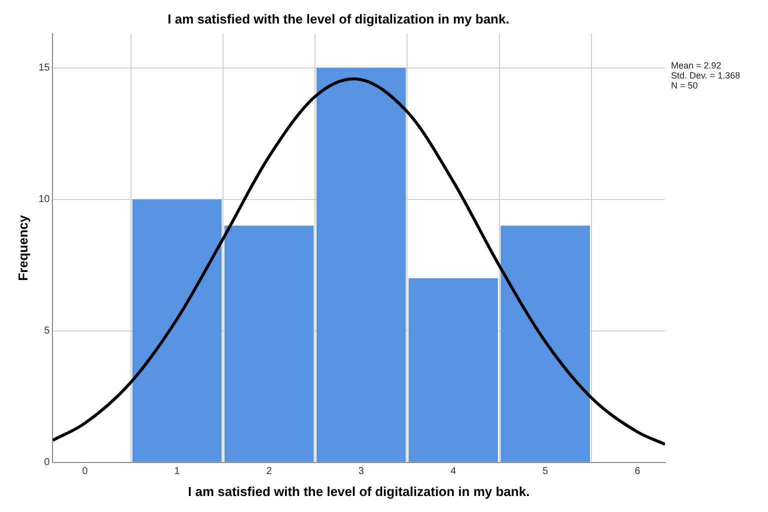 This screenshot has height=512, width=768. I want to click on x-tick-label: 4, so click(453, 472).